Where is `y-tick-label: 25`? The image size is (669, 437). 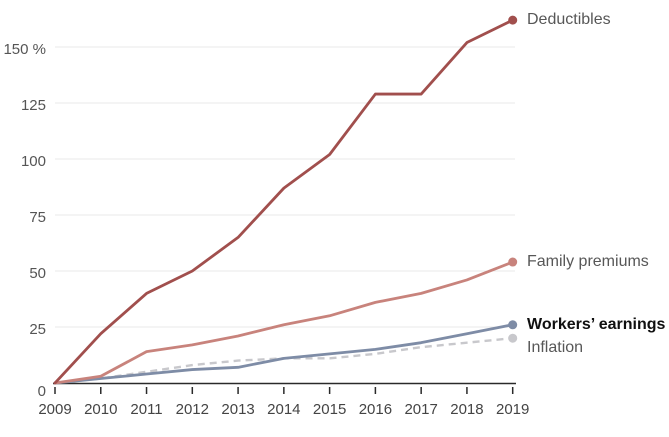 y-tick-label: 25 is located at coordinates (37, 329).